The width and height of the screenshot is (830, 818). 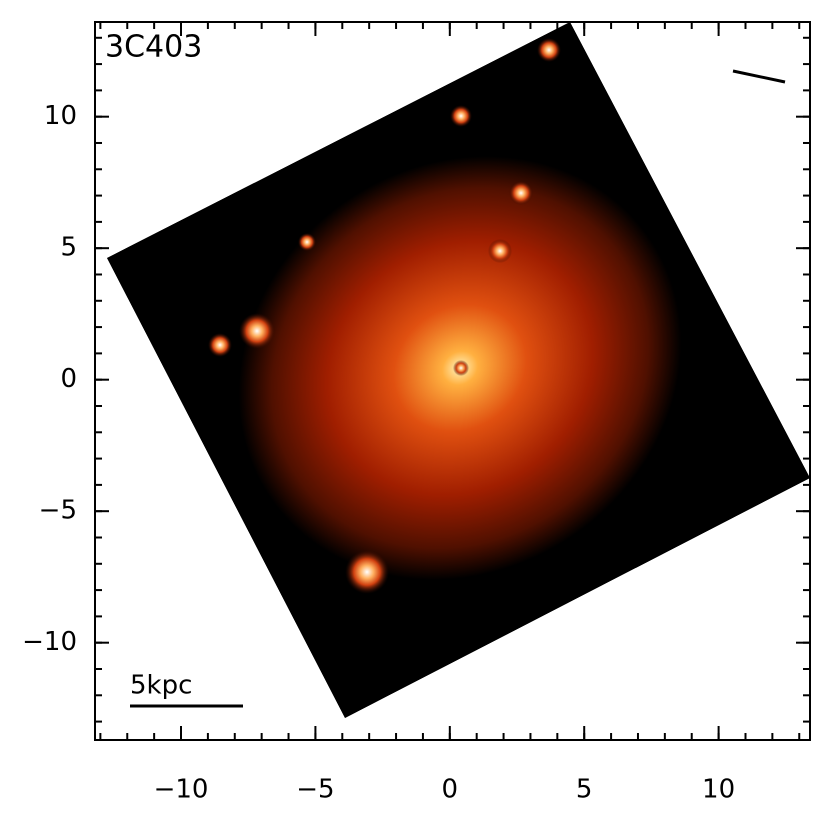 I want to click on y-tick-label: 0, so click(x=68, y=379).